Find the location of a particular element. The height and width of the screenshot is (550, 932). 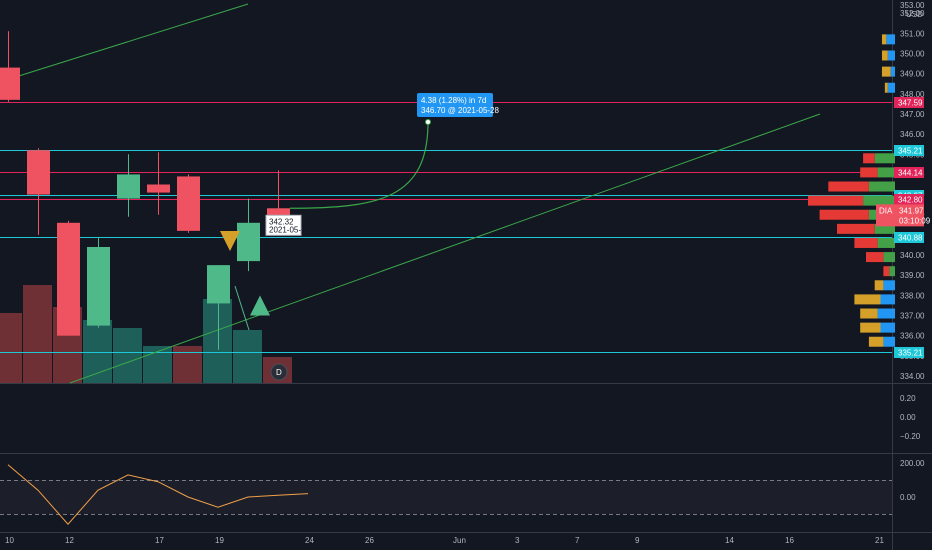

price-tick-label: 337.00 is located at coordinates (912, 316).